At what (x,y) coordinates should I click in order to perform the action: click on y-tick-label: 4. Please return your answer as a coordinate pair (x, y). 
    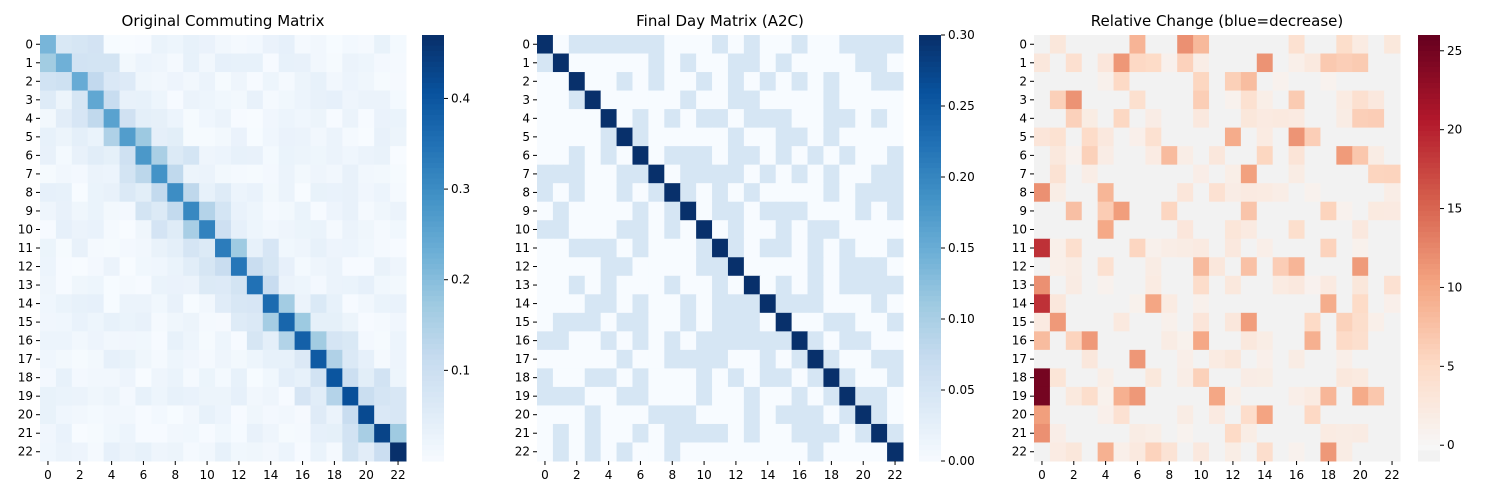
    Looking at the image, I should click on (29, 118).